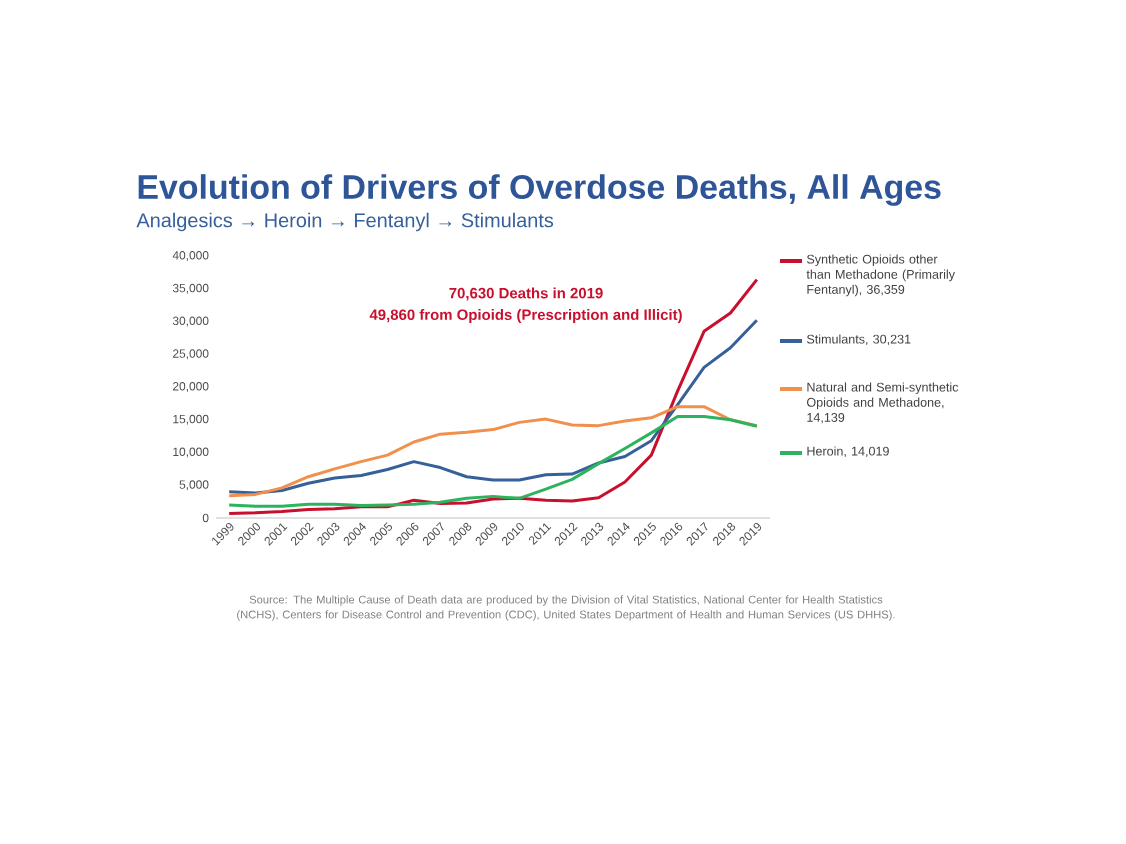 This screenshot has height=844, width=1126. I want to click on line-series, so click(493, 396).